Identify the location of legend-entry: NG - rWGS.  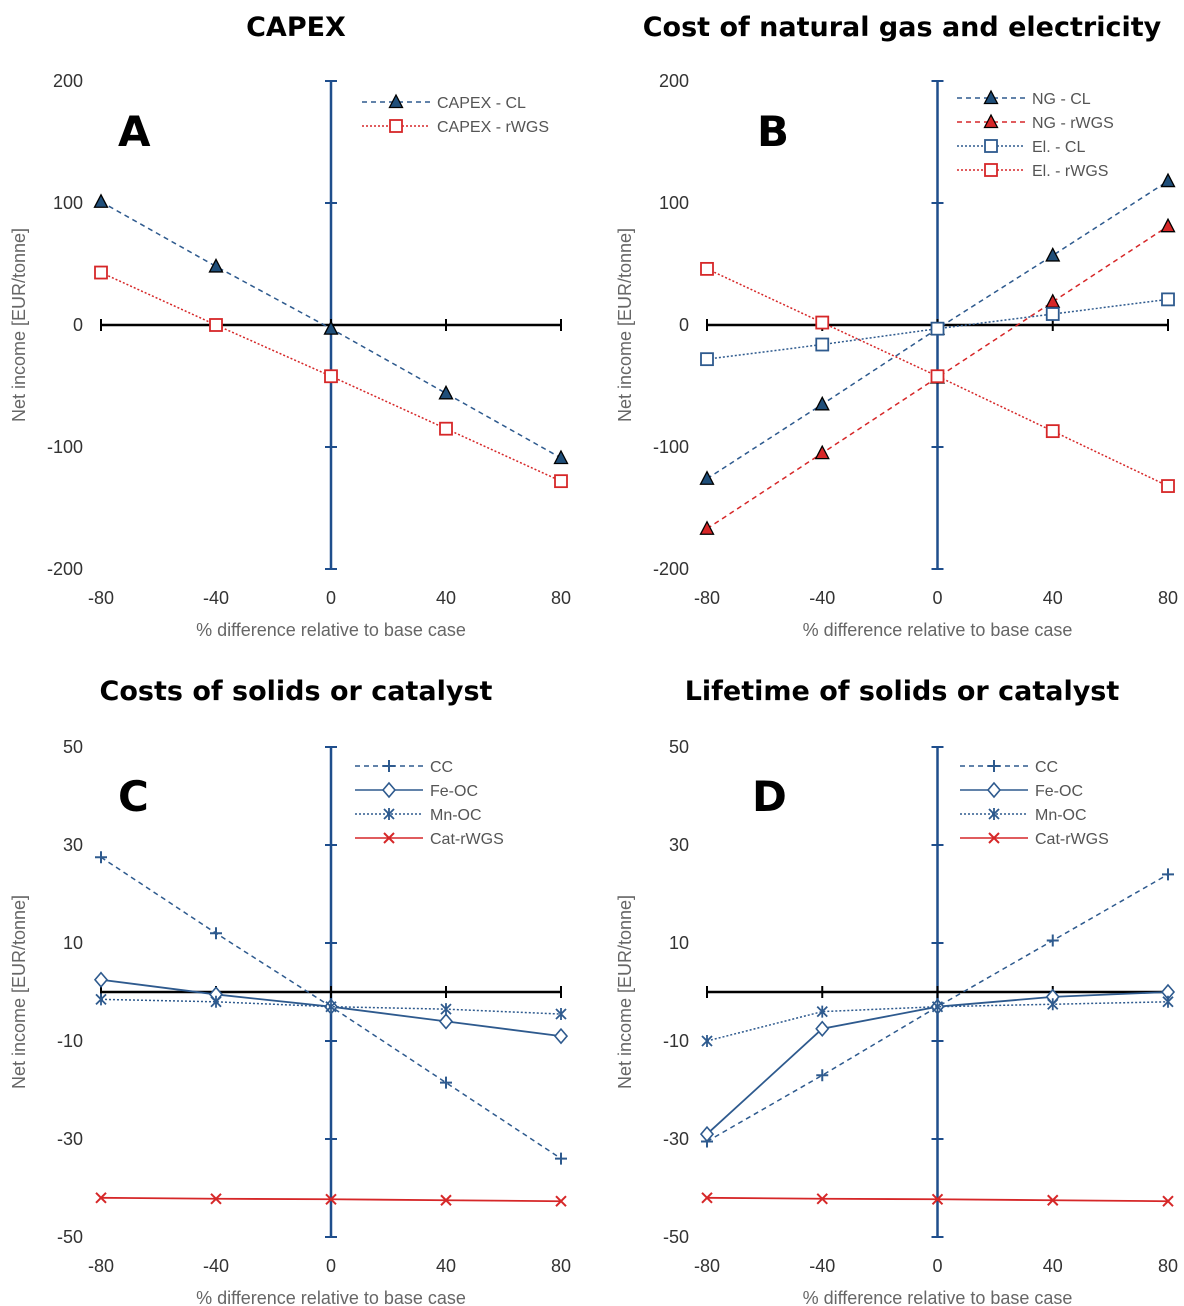
(1035, 122).